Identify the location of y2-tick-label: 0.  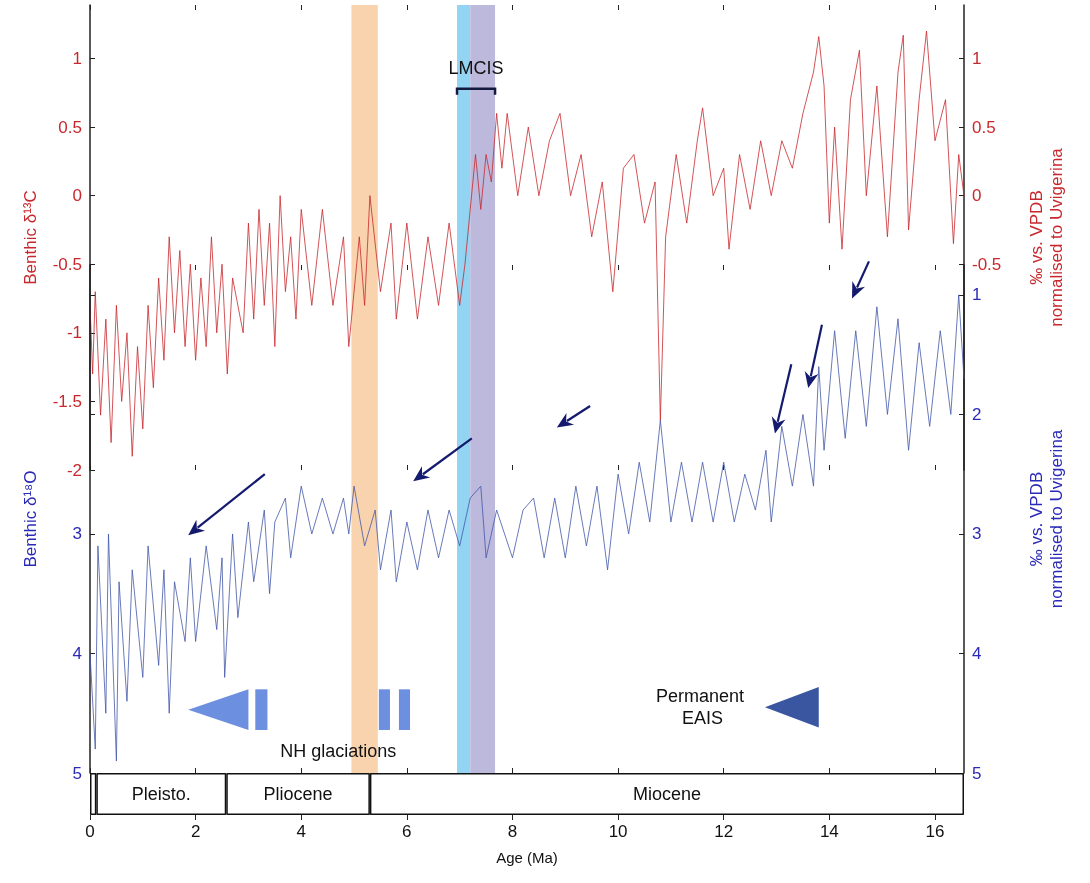
(977, 196).